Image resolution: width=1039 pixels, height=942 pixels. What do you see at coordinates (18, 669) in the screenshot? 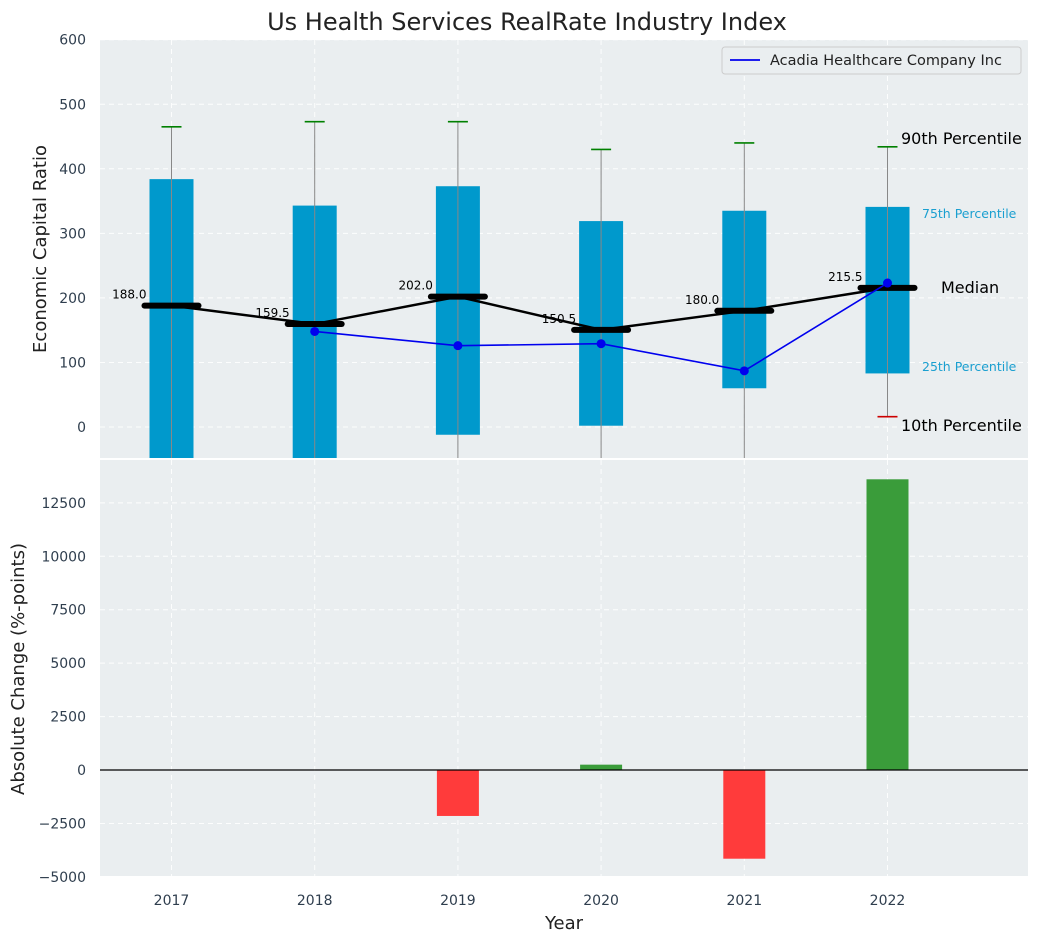
I see `bottom-y-axis-title: Absolute Change (%-points)` at bounding box center [18, 669].